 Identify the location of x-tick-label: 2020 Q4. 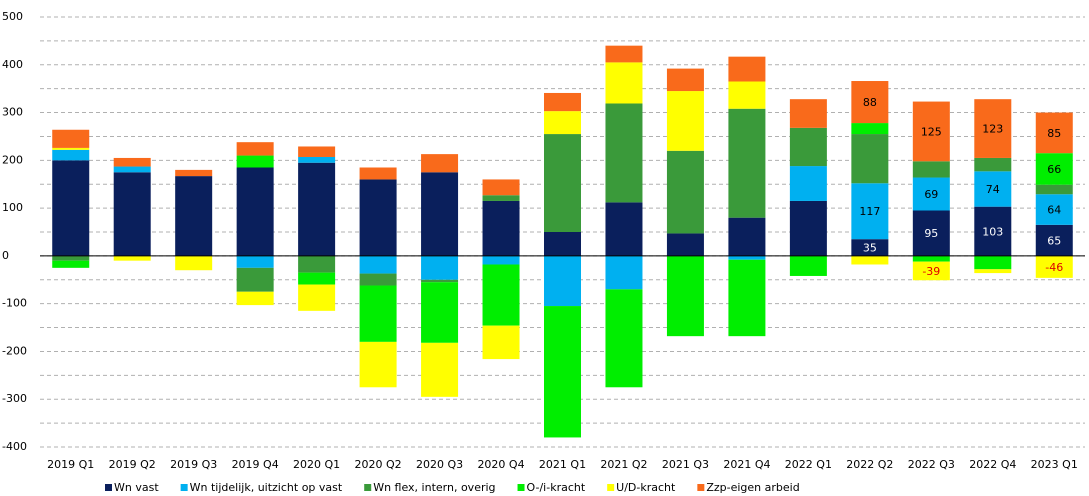
(500, 464).